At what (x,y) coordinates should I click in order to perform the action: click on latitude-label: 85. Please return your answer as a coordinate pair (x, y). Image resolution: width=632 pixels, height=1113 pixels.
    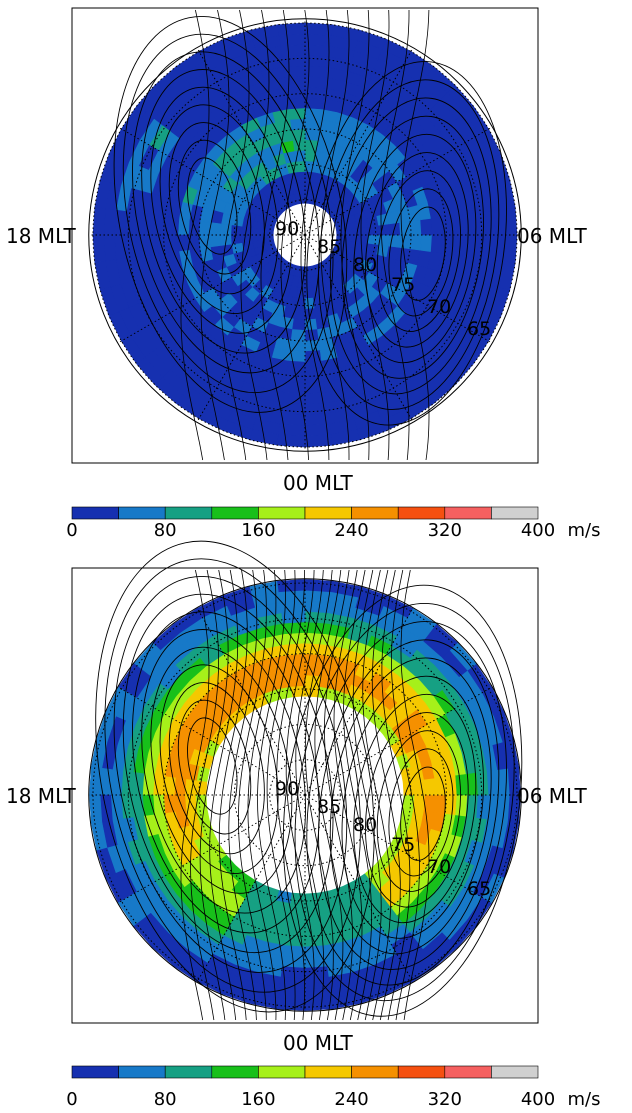
    Looking at the image, I should click on (329, 247).